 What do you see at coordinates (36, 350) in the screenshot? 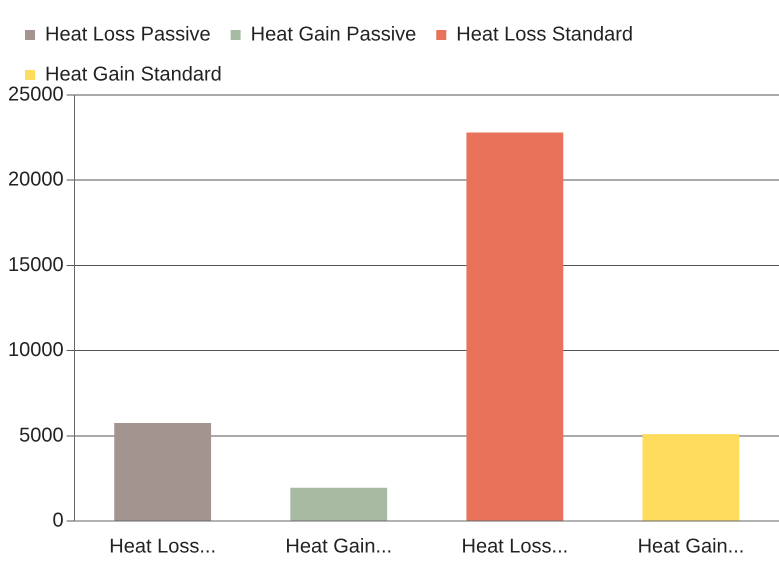
I see `y-tick-label: 10000` at bounding box center [36, 350].